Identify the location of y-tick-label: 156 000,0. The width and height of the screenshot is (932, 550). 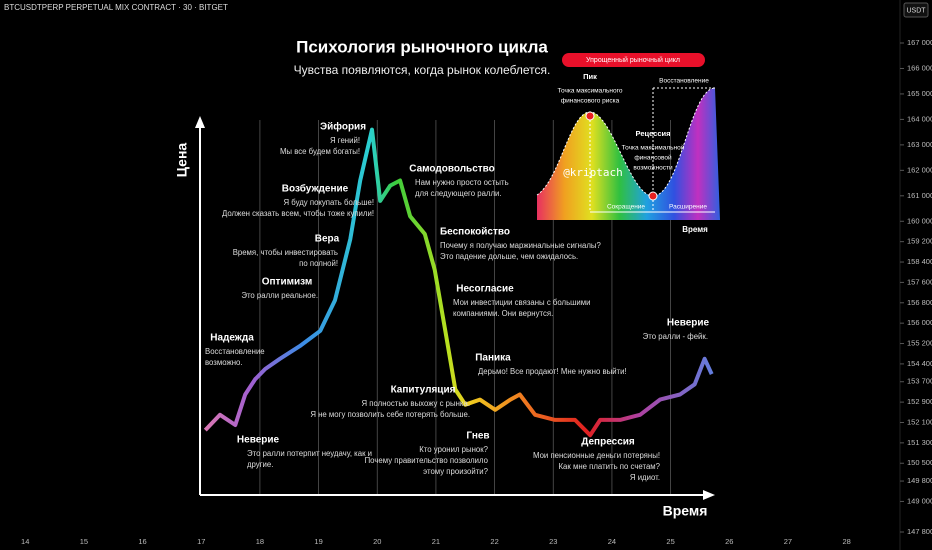
(919, 322).